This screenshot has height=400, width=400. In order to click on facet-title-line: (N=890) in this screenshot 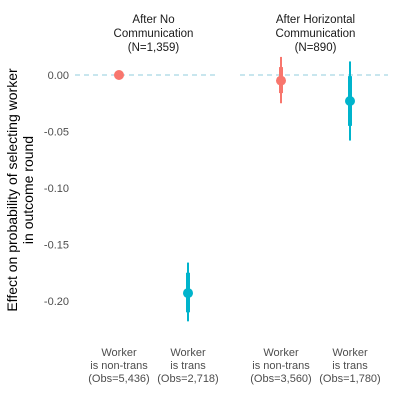, I will do `click(316, 48)`.